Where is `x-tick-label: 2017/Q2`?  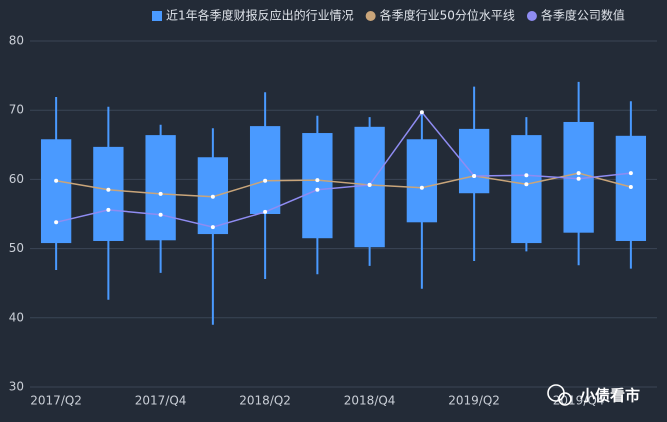 x-tick-label: 2017/Q2 is located at coordinates (56, 401).